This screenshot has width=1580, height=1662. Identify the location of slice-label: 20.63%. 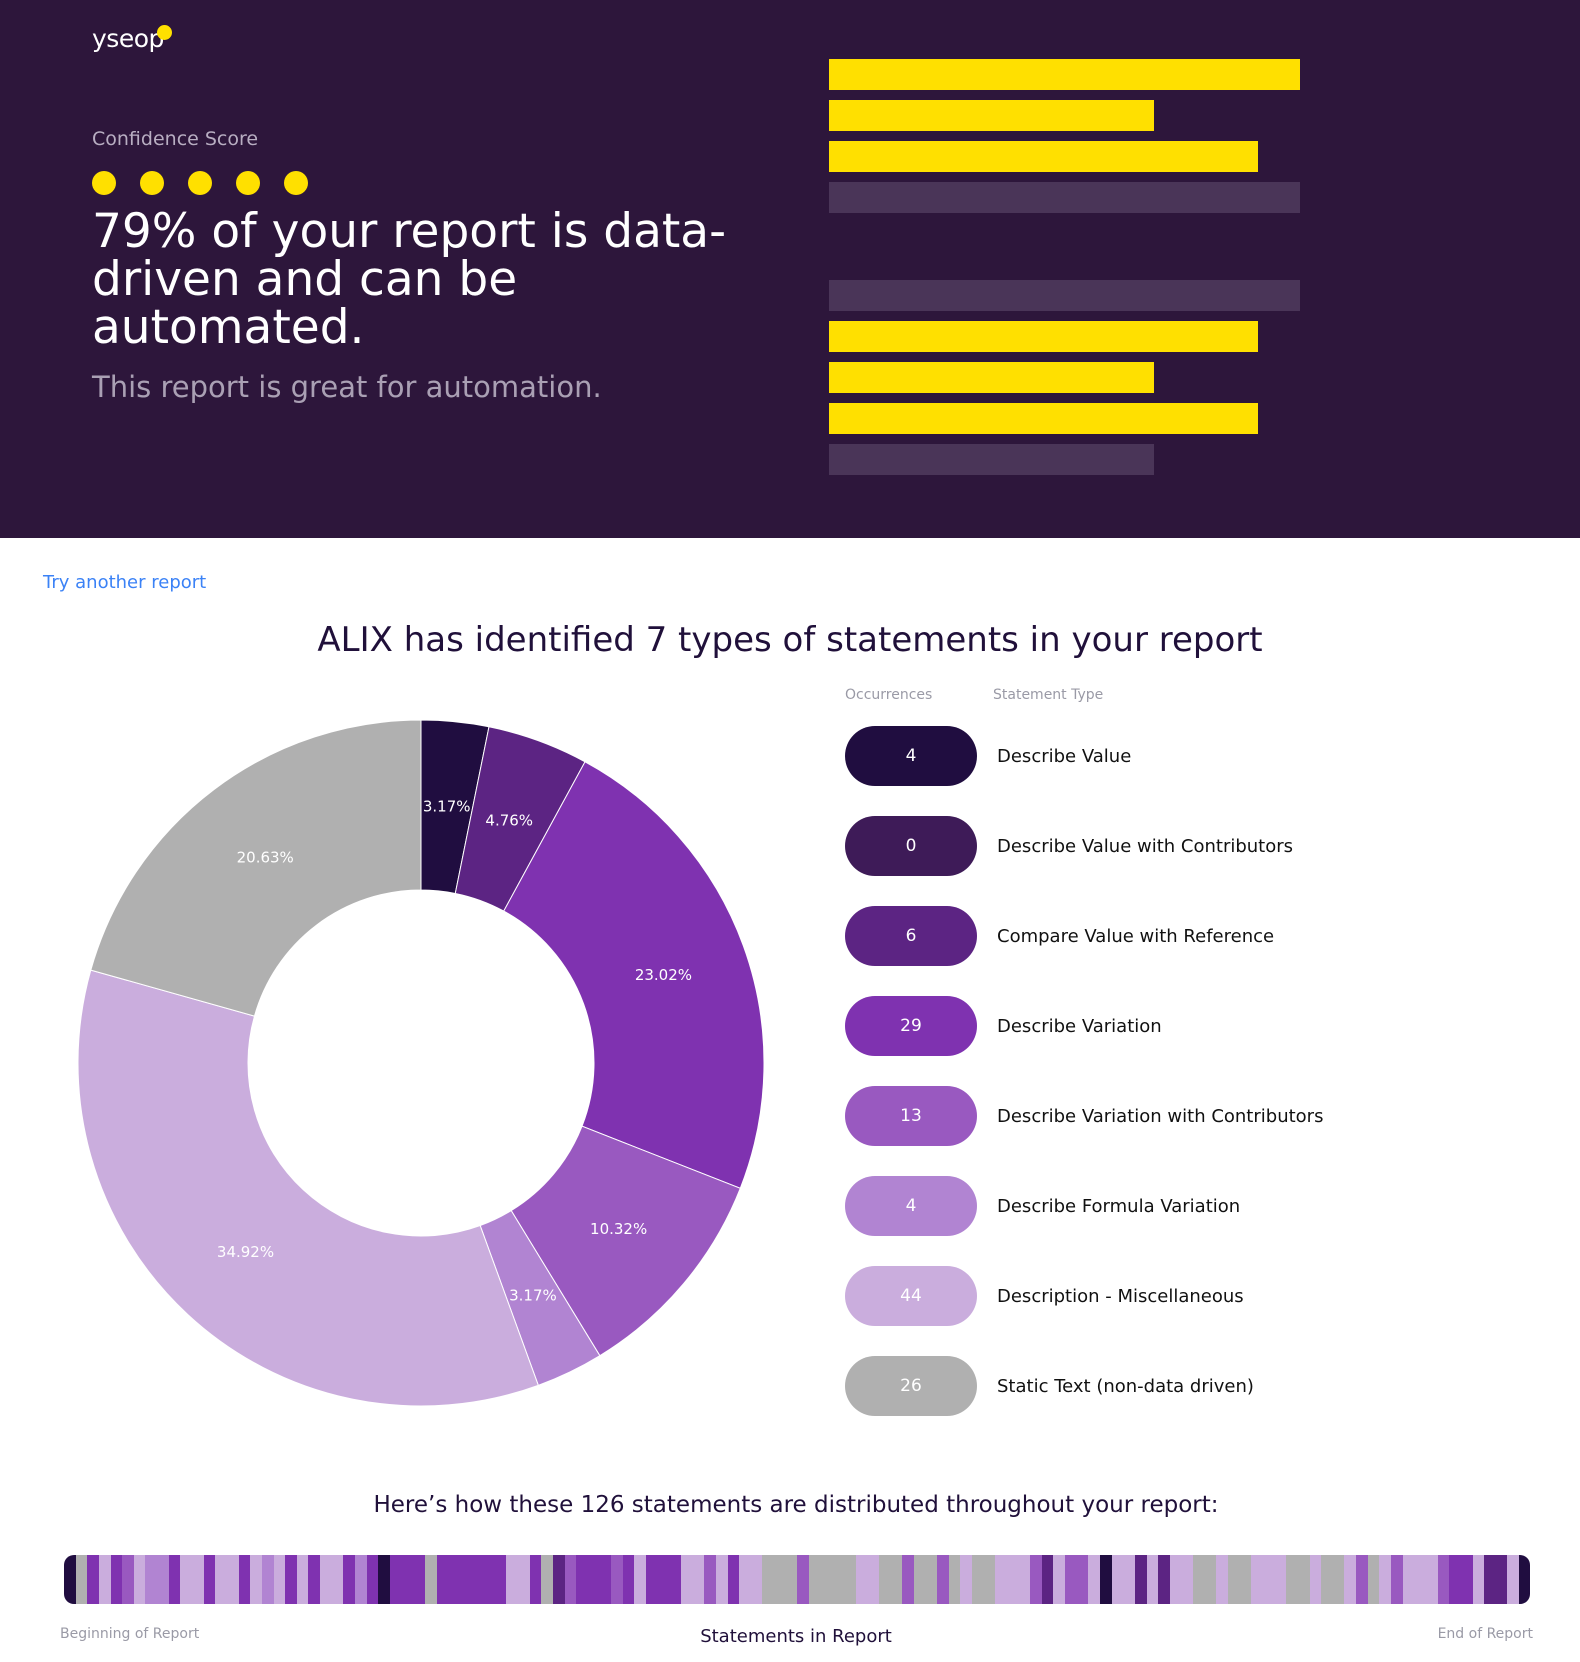
(265, 857).